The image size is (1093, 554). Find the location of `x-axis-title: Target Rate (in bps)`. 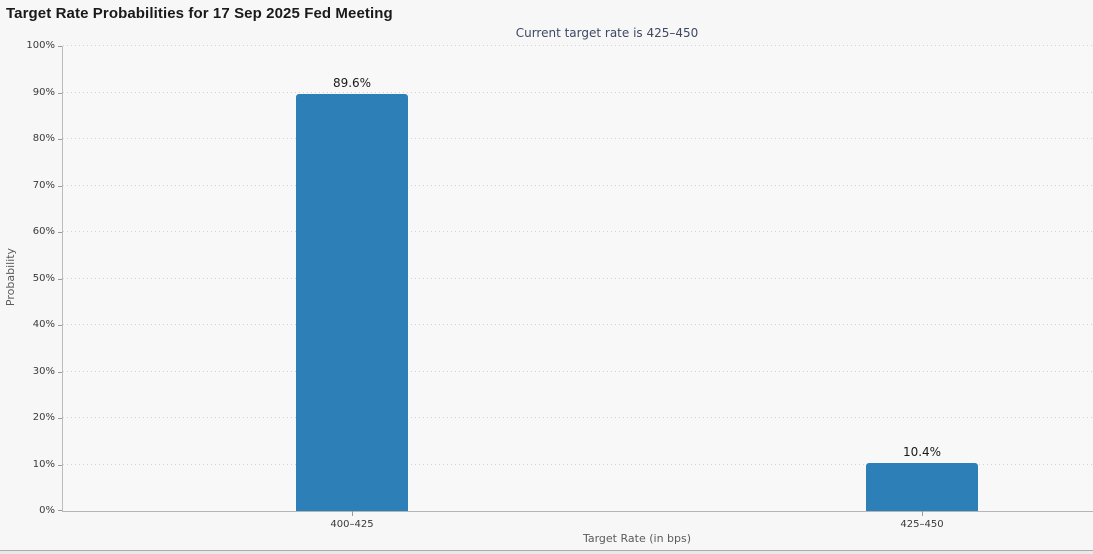

x-axis-title: Target Rate (in bps) is located at coordinates (637, 538).